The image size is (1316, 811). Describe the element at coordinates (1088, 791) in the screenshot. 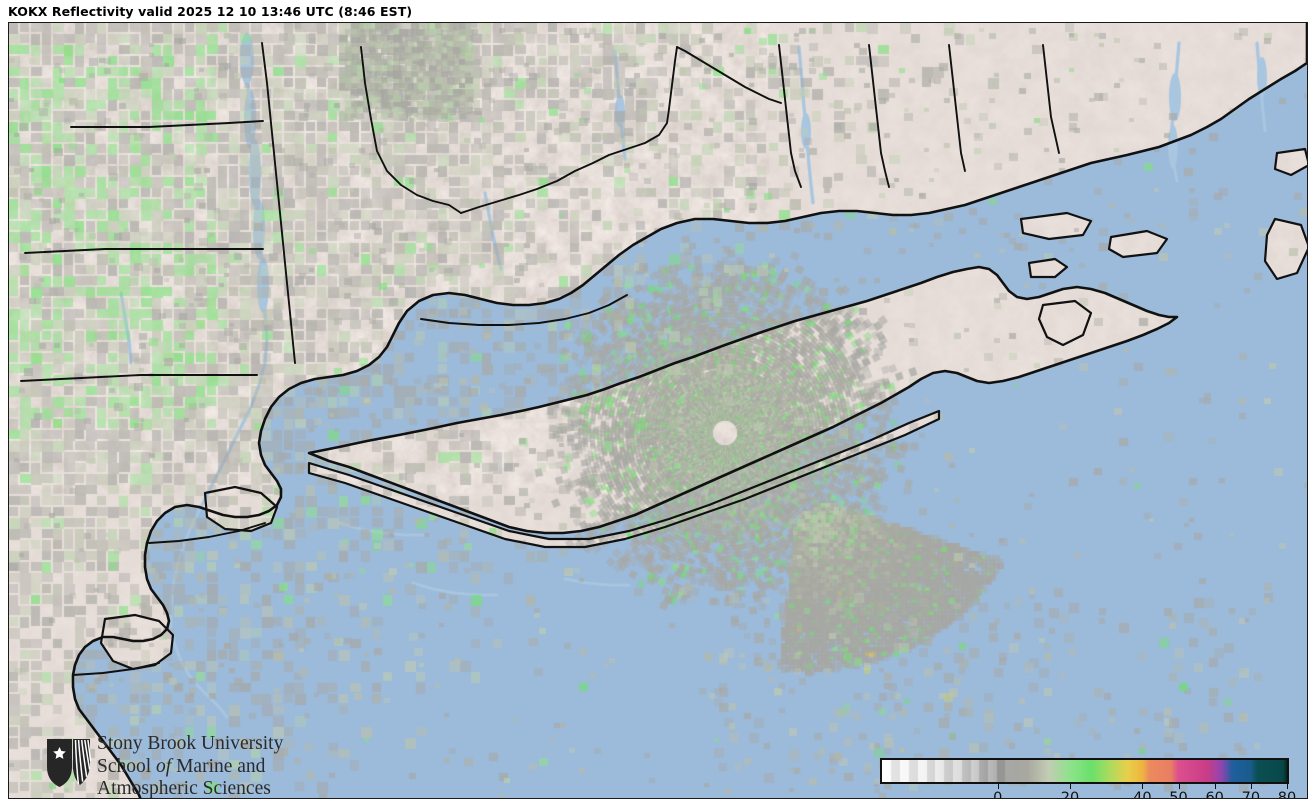

I see `colorbar-ticks: 0 20 40 50 60 70 80` at that location.